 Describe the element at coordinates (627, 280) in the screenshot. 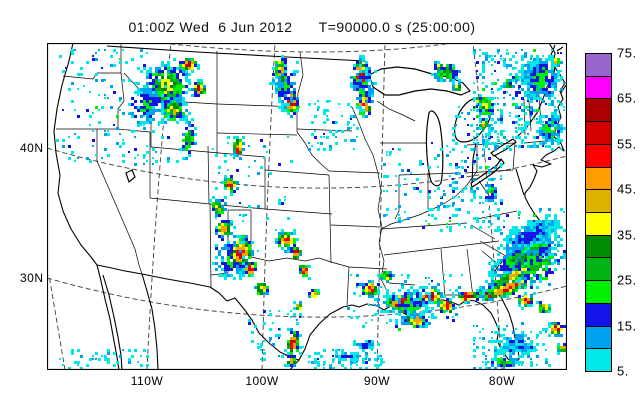

I see `colorbar-tick-label: 25.` at that location.